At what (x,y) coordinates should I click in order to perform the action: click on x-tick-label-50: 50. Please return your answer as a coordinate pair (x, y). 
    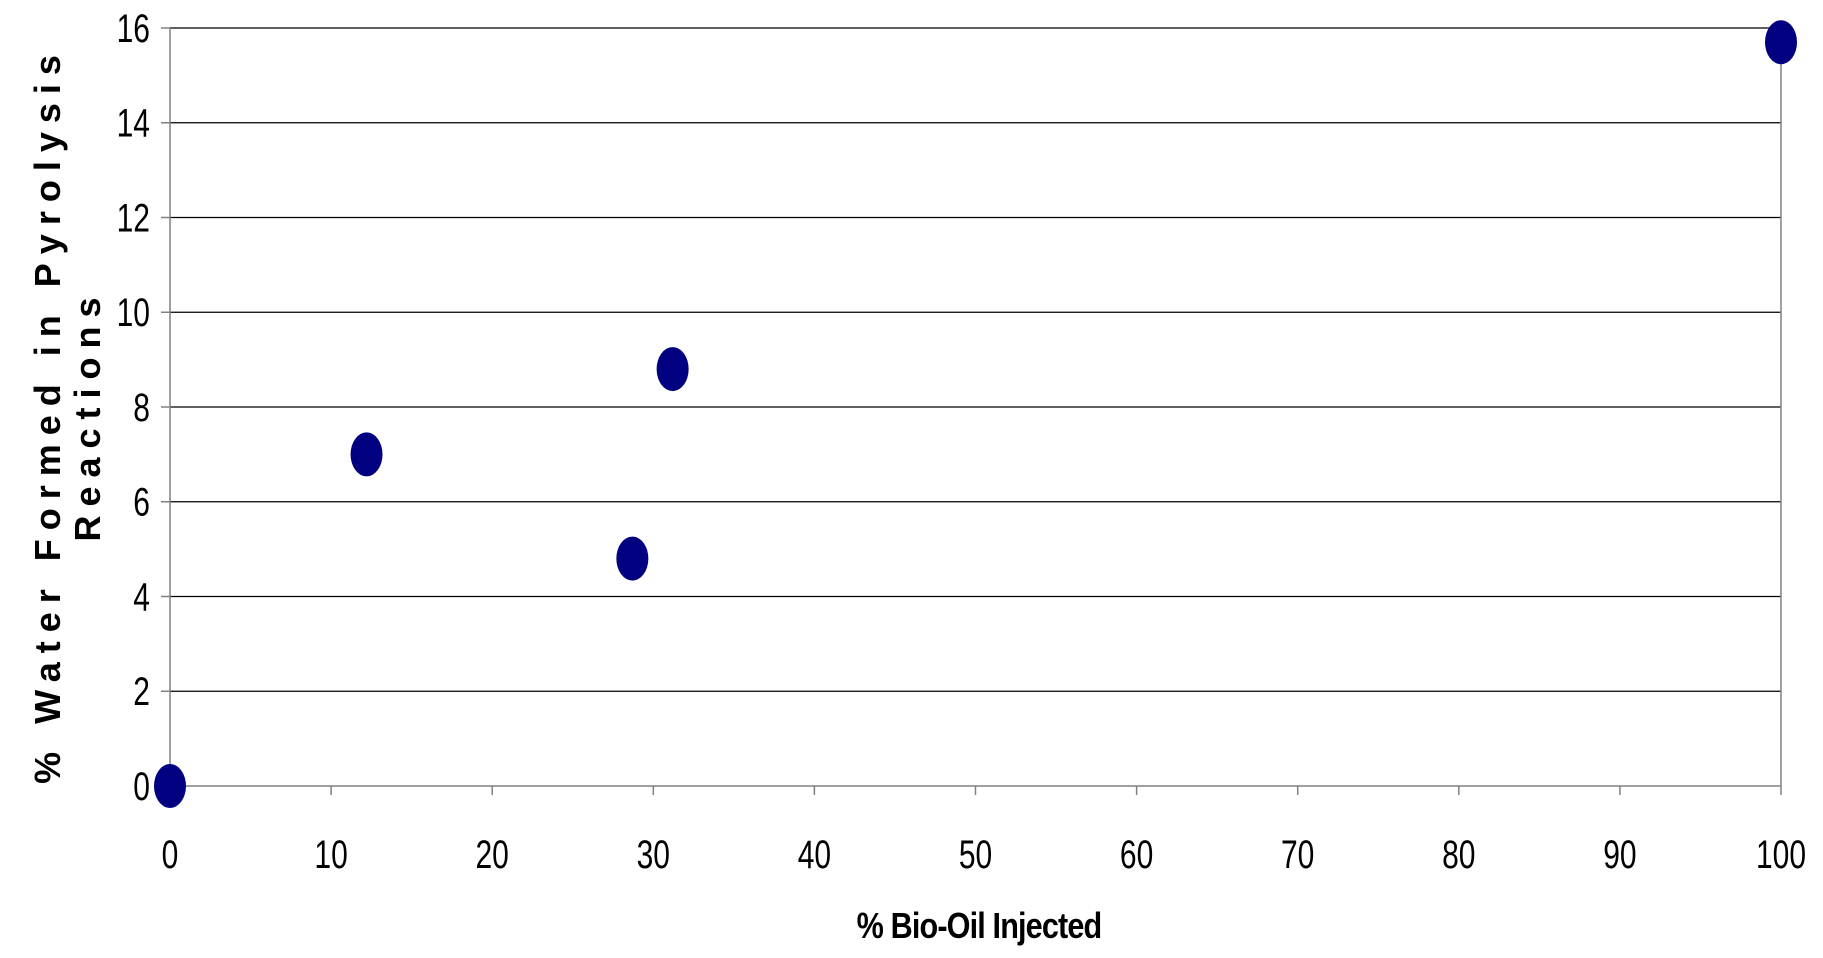
    Looking at the image, I should click on (975, 855).